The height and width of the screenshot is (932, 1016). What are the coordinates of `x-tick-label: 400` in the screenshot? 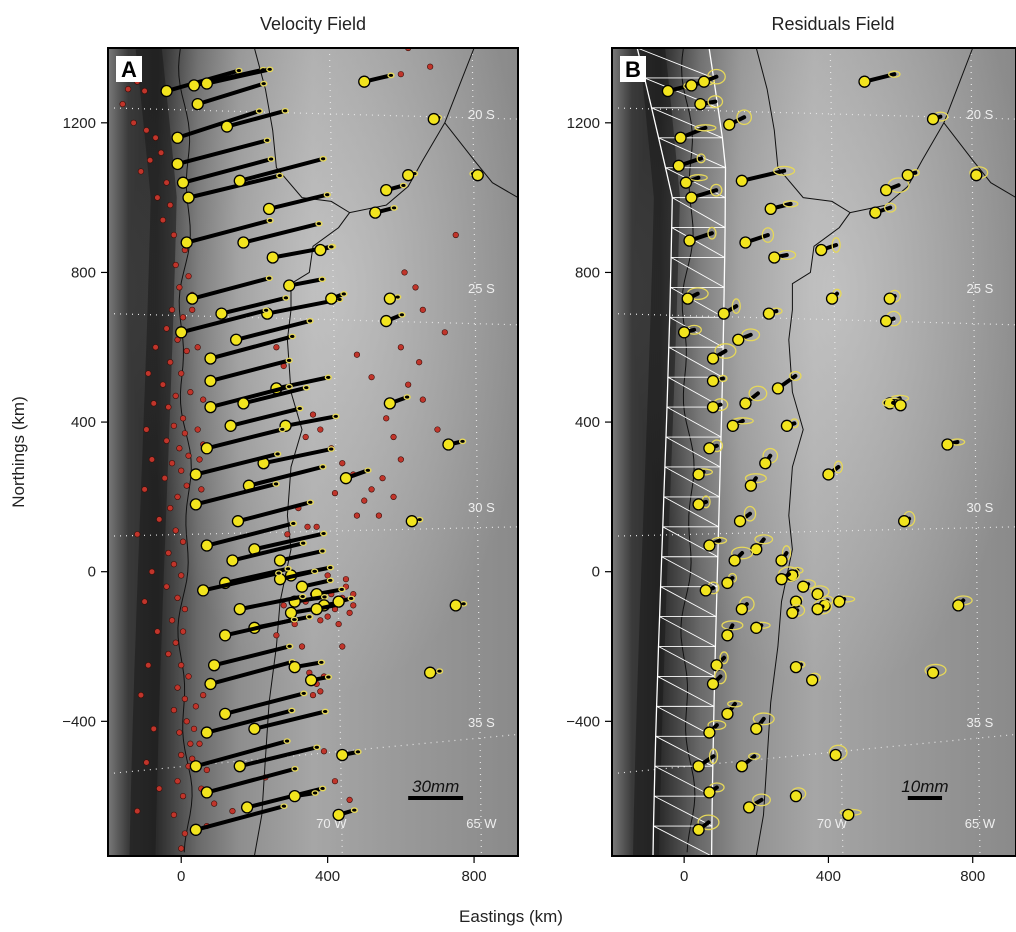 It's located at (327, 876).